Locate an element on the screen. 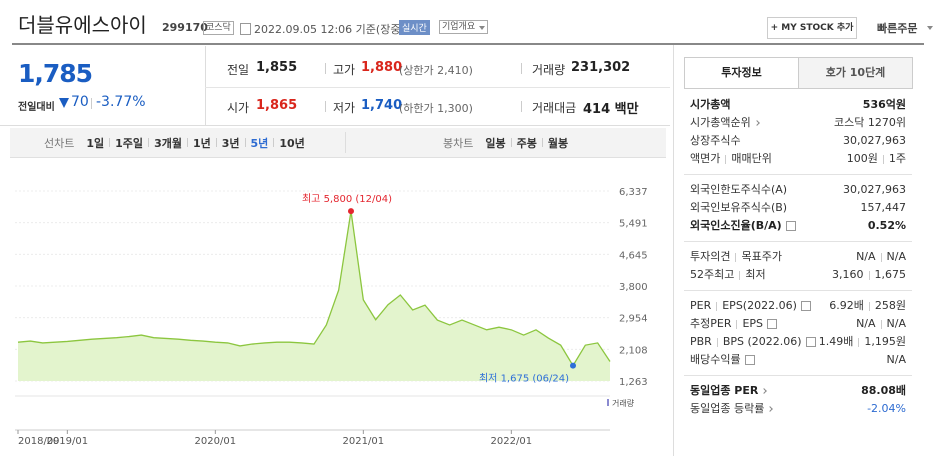  row-label: PER EPS(2022.06) is located at coordinates (750, 306).